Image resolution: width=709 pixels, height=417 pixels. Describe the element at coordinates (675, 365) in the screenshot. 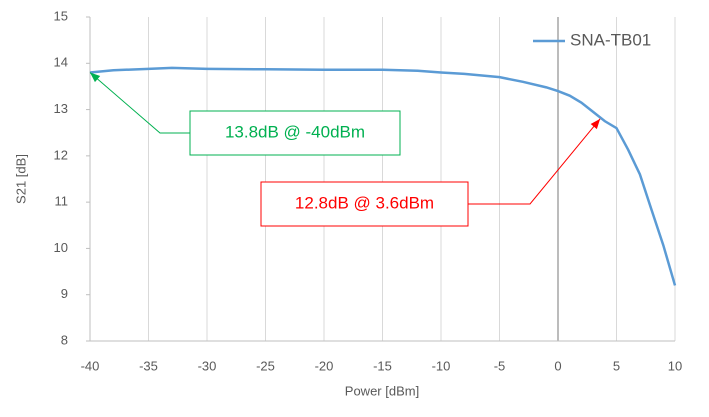

I see `x-tick-label: 10` at that location.